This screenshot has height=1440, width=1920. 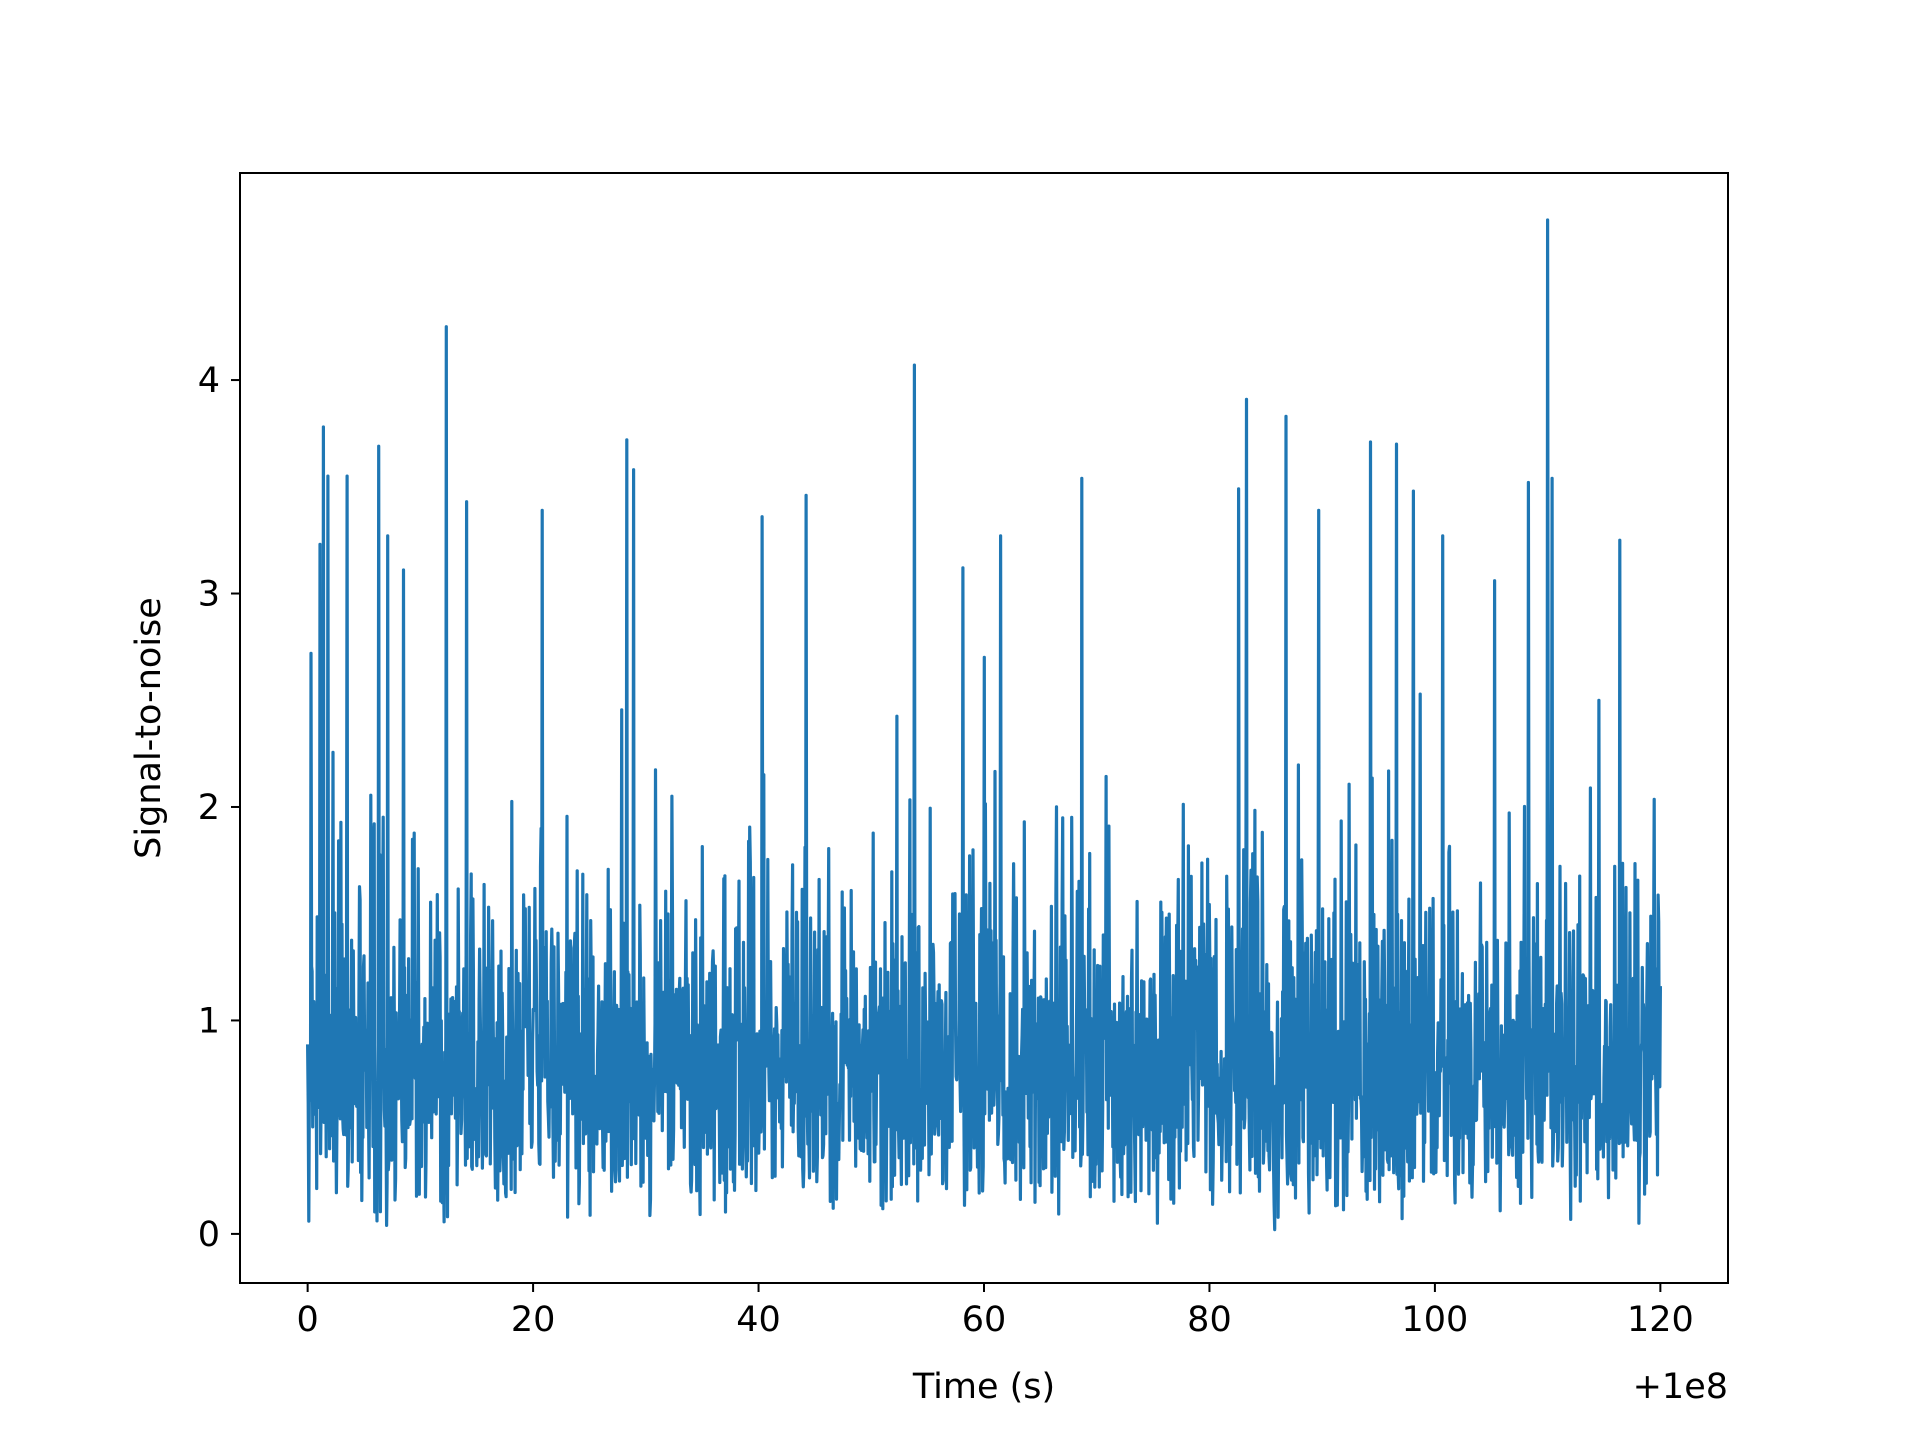 What do you see at coordinates (983, 1387) in the screenshot?
I see `x-axis-label: Time (s)` at bounding box center [983, 1387].